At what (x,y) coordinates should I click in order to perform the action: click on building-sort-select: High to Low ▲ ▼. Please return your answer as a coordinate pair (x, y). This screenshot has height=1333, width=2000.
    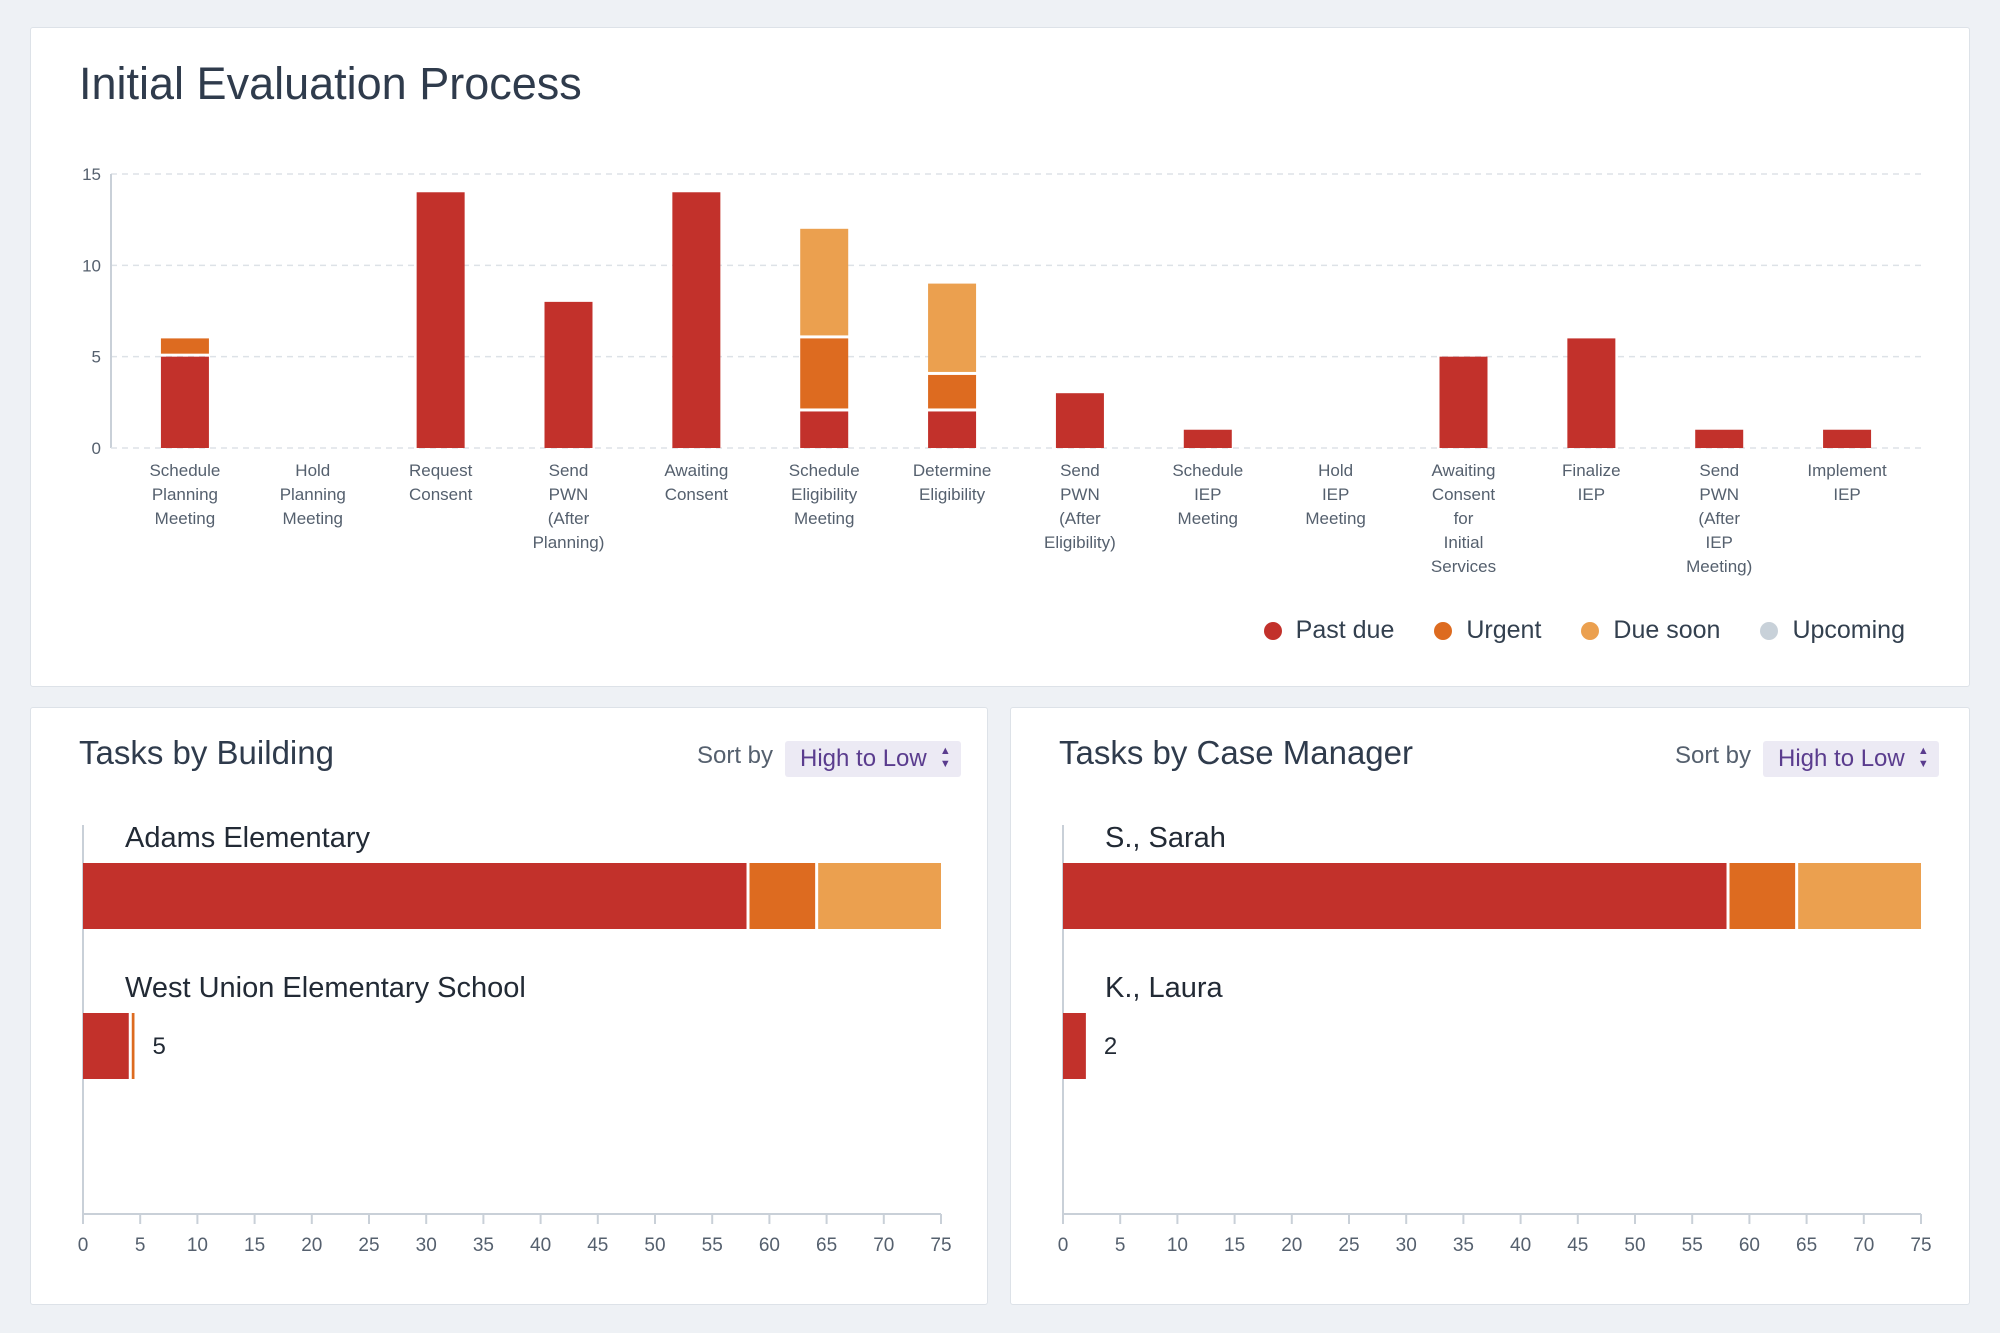
    Looking at the image, I should click on (873, 759).